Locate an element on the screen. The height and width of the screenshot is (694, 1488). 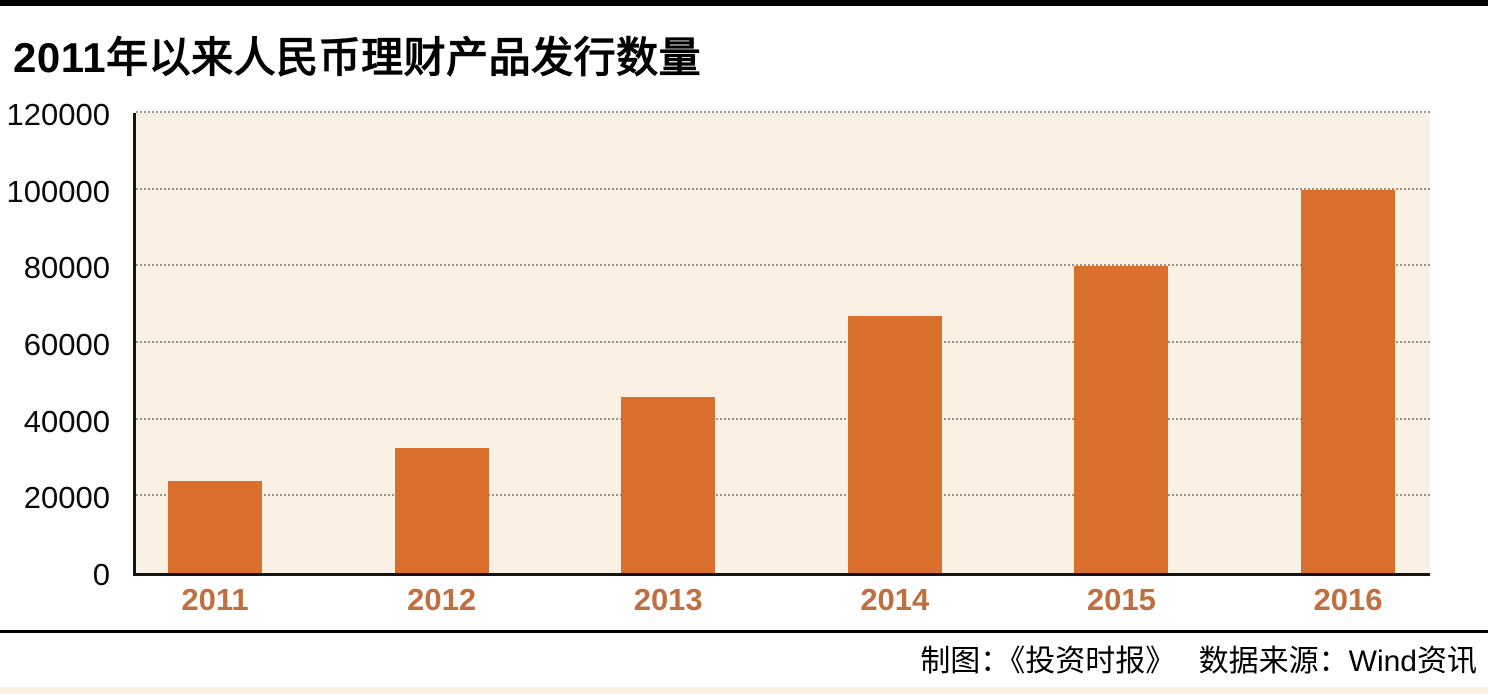
y-axis-tick-labels: 0 20000 40000 60000 80000 100000 120000 is located at coordinates (55, 345).